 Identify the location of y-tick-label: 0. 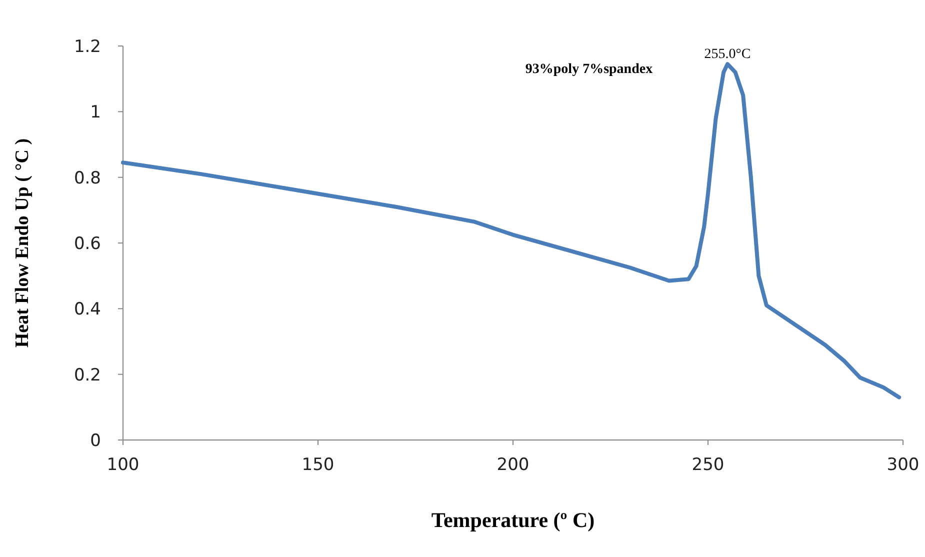
(95, 440).